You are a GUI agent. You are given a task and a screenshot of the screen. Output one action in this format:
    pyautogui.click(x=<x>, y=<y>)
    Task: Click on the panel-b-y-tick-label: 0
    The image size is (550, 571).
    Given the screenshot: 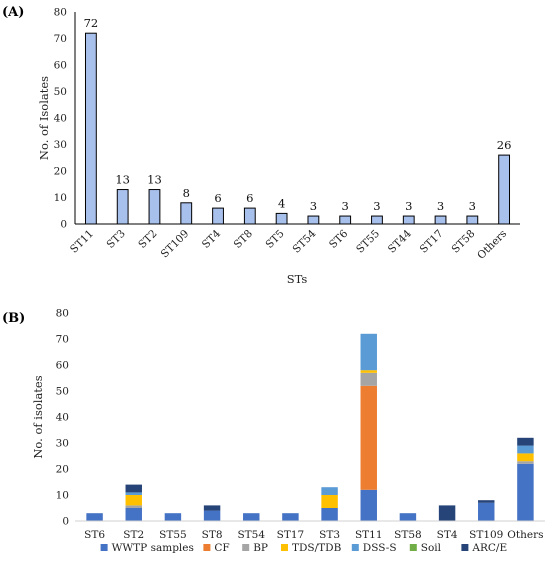 What is the action you would take?
    pyautogui.click(x=65, y=522)
    